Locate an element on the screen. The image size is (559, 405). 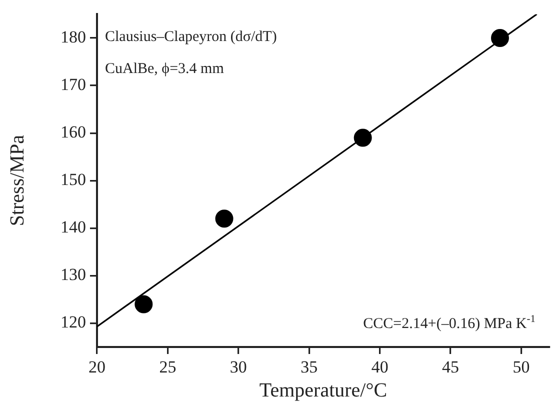
x-axis-title: Temperature/°C is located at coordinates (323, 390).